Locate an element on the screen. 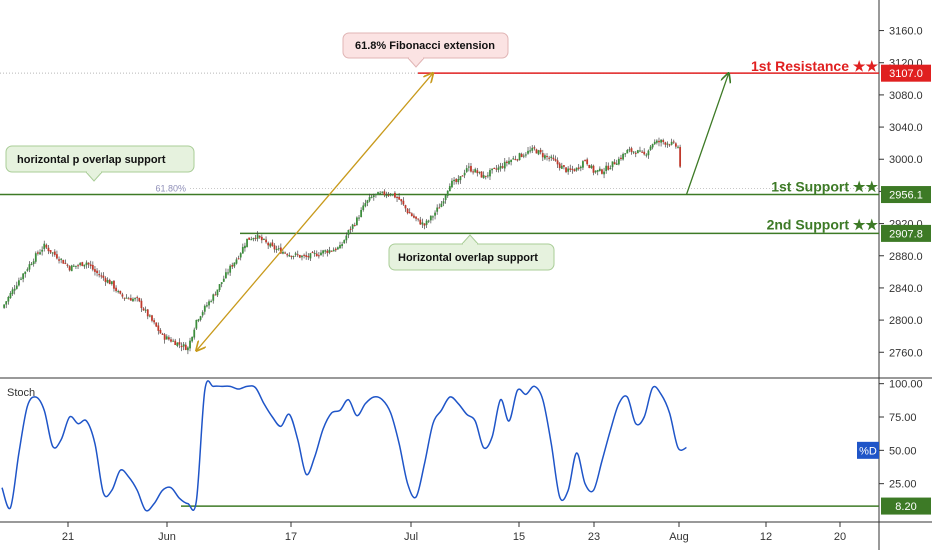  fib-level-label: 61.80% is located at coordinates (170, 189).